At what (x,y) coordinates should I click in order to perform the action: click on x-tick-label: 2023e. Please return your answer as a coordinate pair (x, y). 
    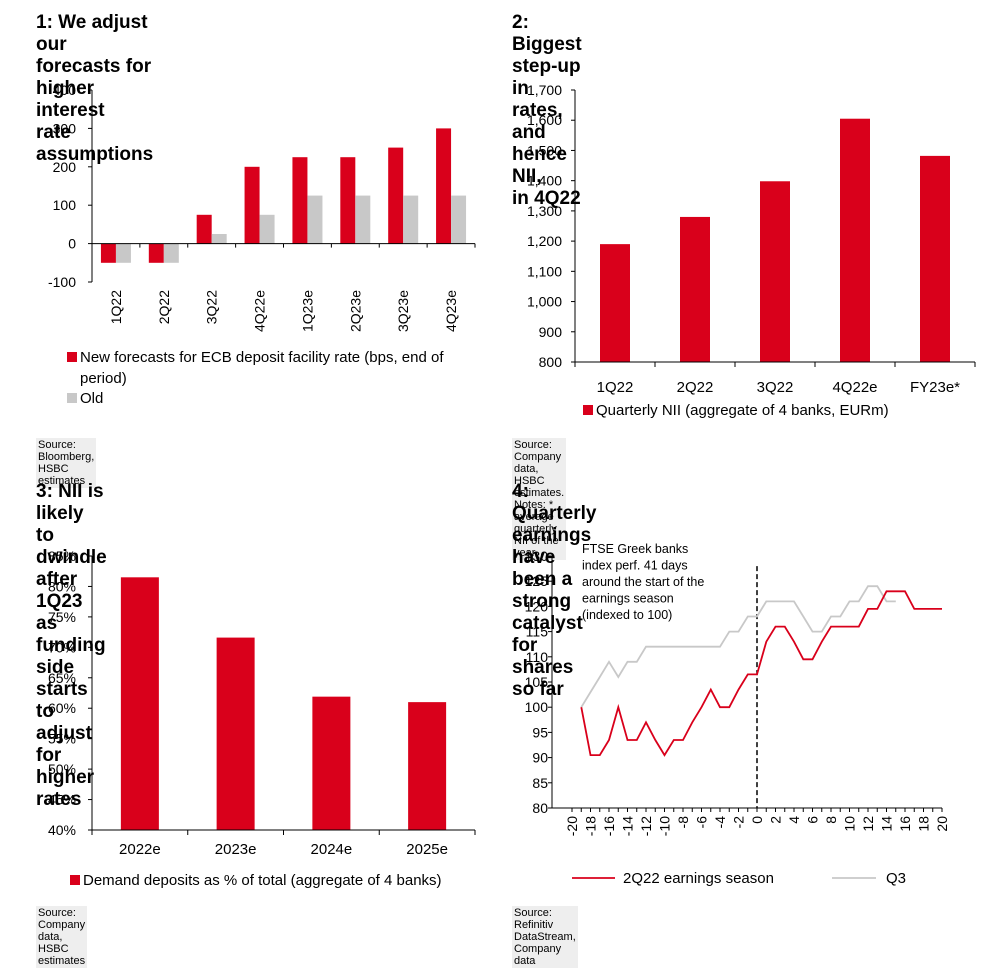
    Looking at the image, I should click on (236, 849).